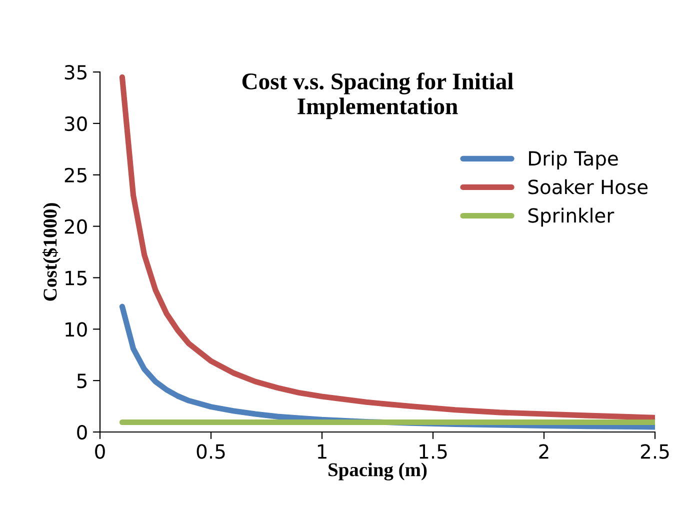 The height and width of the screenshot is (506, 683). Describe the element at coordinates (571, 217) in the screenshot. I see `legend-label: Sprinkler` at that location.